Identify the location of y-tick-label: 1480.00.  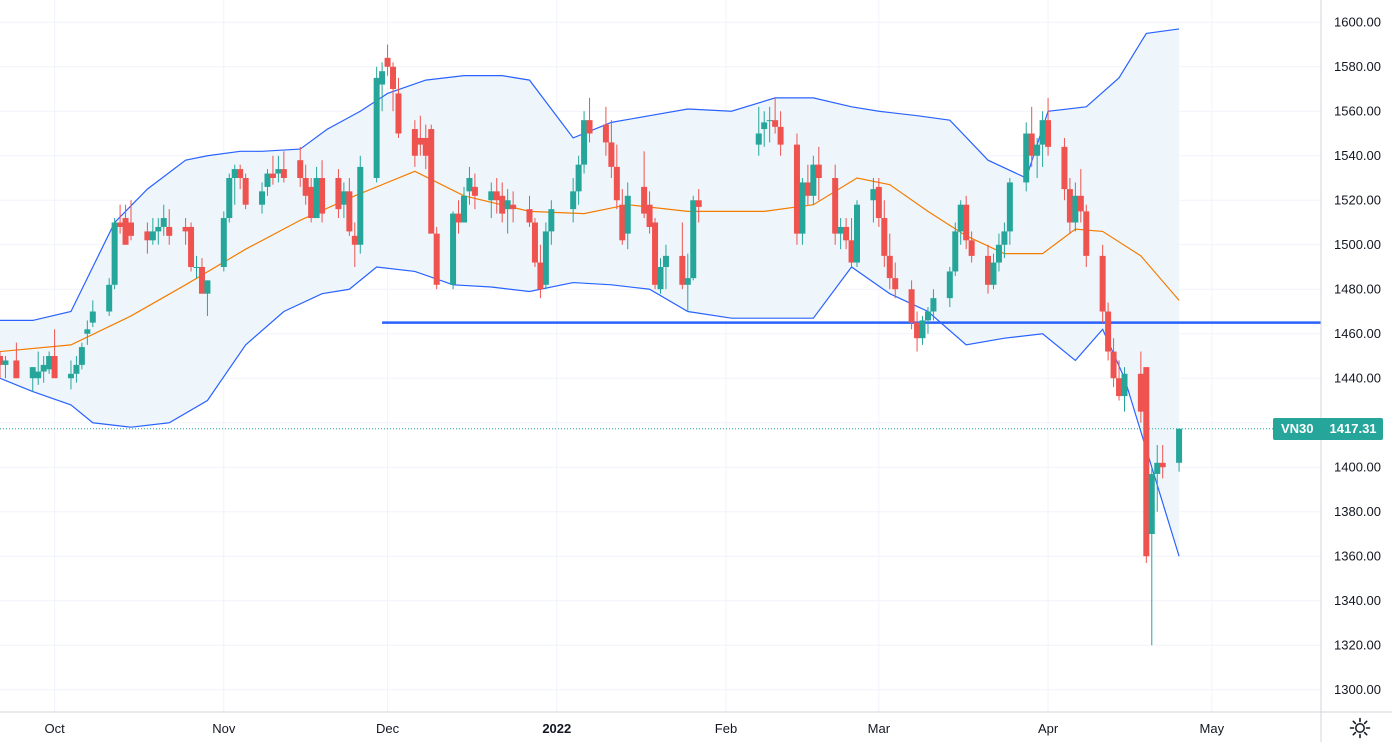
(1357, 288).